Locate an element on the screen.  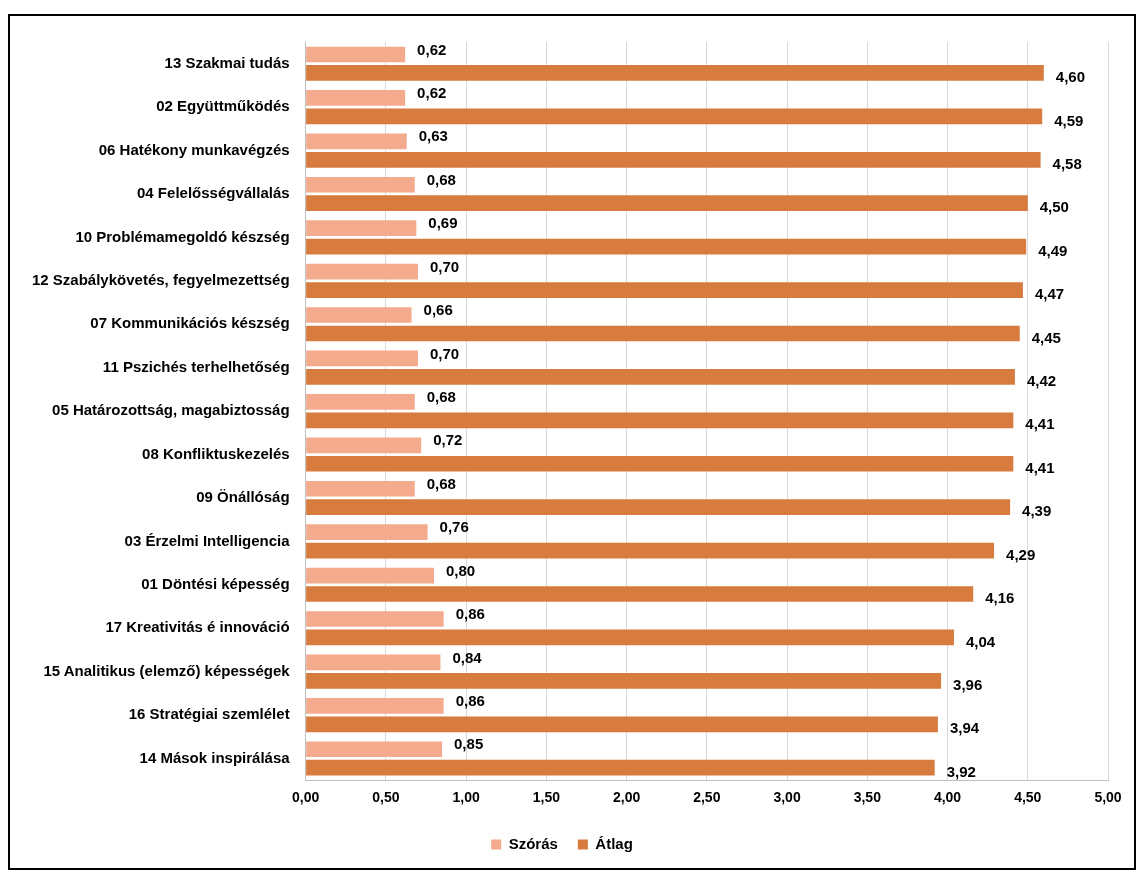
x-tick-label: 4,00 is located at coordinates (947, 797).